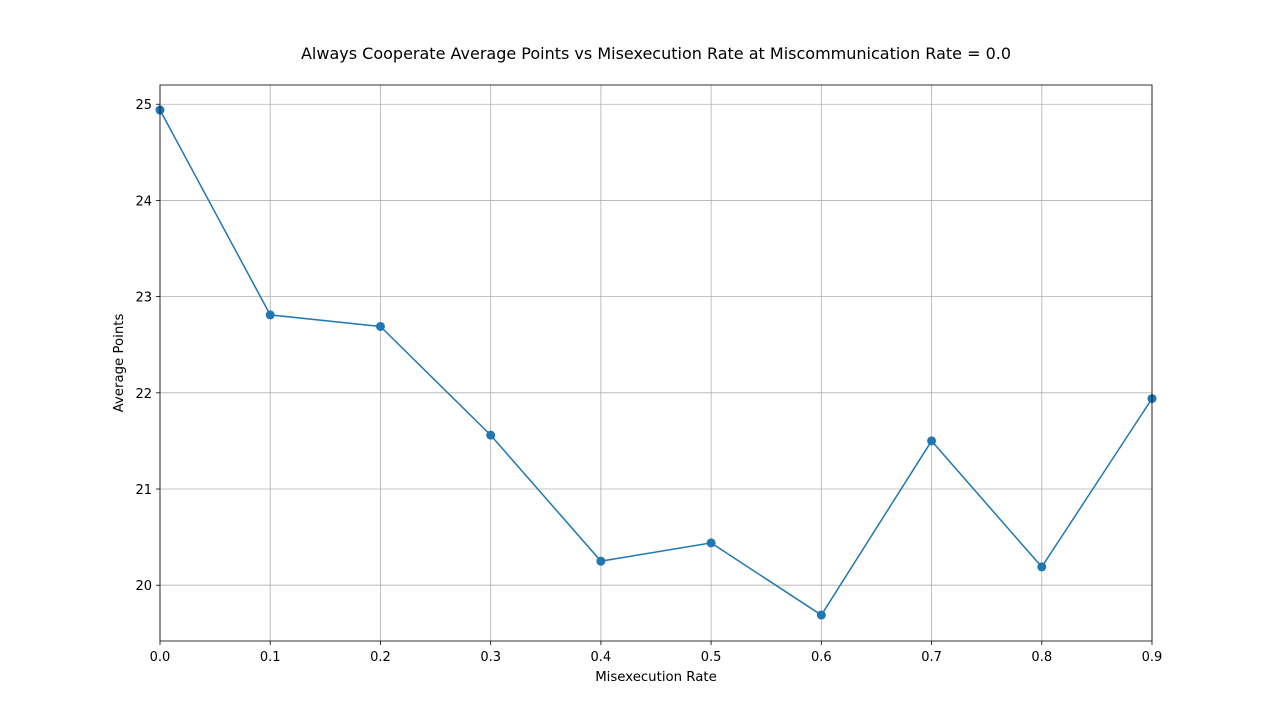 Image resolution: width=1280 pixels, height=723 pixels. What do you see at coordinates (711, 657) in the screenshot?
I see `x-tick-label: 0.5` at bounding box center [711, 657].